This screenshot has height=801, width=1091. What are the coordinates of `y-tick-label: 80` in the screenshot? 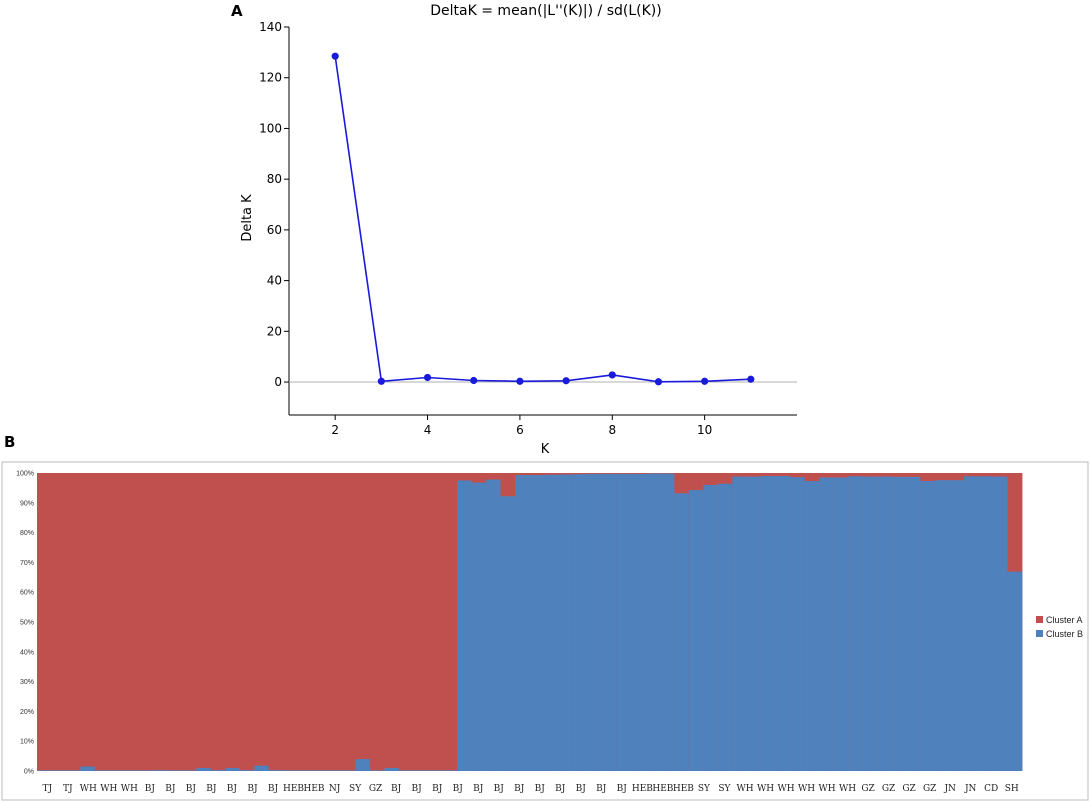 It's located at (274, 179).